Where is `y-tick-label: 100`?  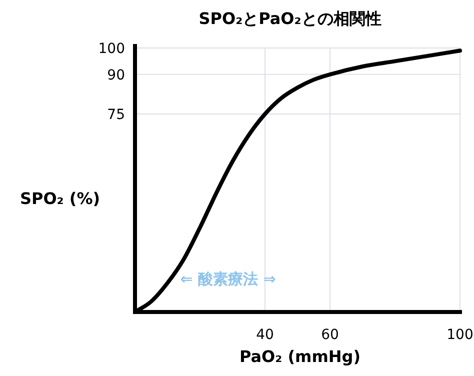
y-tick-label: 100 is located at coordinates (111, 49).